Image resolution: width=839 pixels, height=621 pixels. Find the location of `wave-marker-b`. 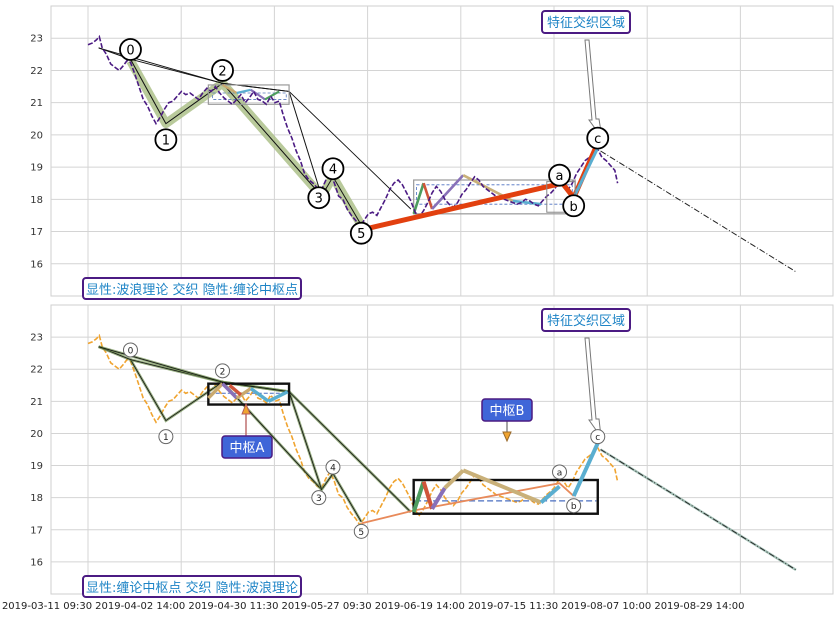

wave-marker-b is located at coordinates (574, 206).